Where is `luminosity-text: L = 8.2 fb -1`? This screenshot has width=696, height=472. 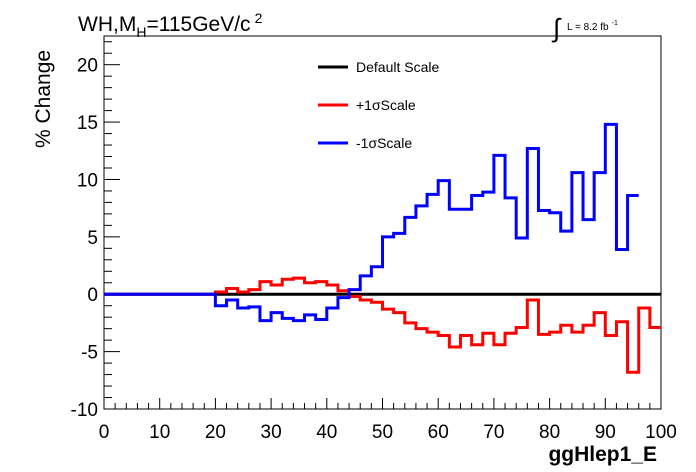 luminosity-text: L = 8.2 fb -1 is located at coordinates (592, 26).